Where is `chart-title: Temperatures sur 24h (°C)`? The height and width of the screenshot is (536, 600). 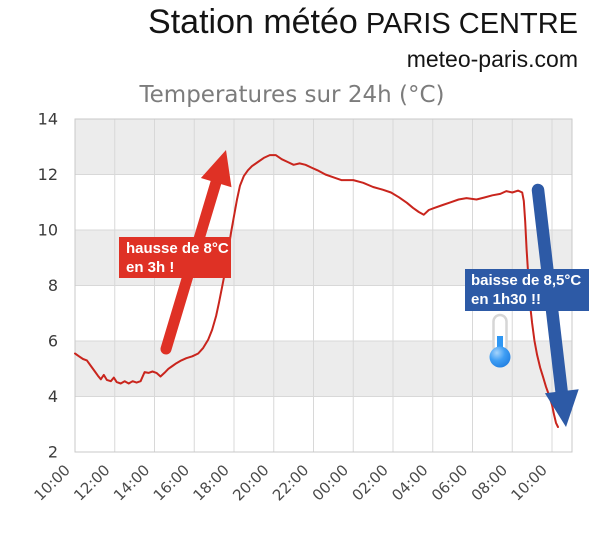 chart-title: Temperatures sur 24h (°C) is located at coordinates (292, 95).